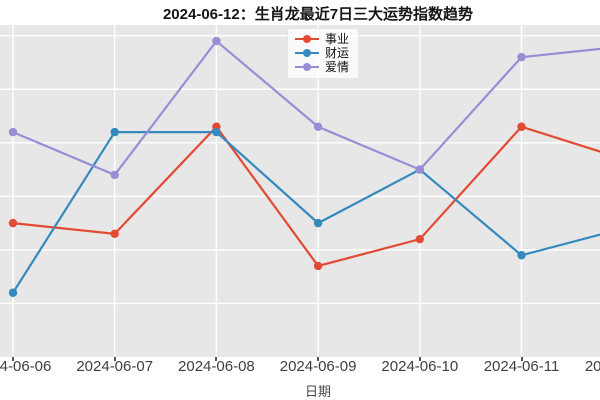  What do you see at coordinates (318, 366) in the screenshot?
I see `x-tick-label: 2024-06-09` at bounding box center [318, 366].